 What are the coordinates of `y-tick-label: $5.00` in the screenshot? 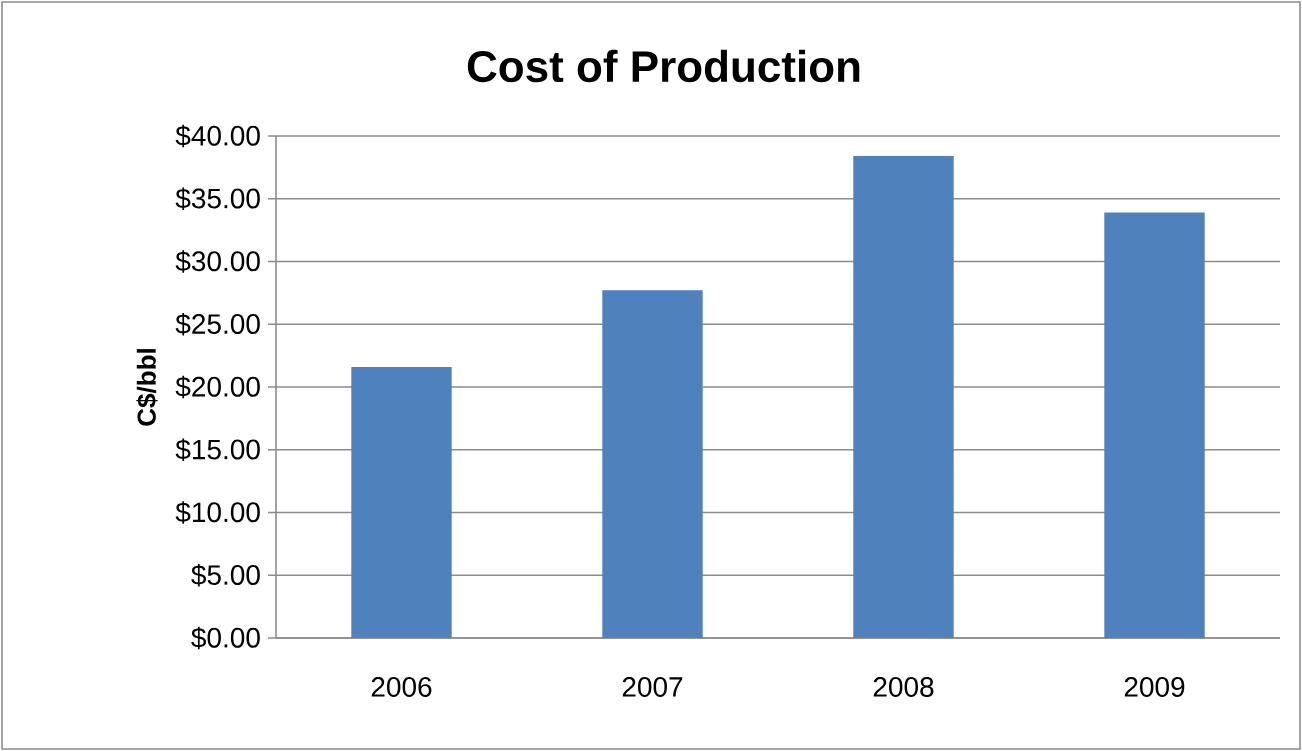 It's located at (225, 575).